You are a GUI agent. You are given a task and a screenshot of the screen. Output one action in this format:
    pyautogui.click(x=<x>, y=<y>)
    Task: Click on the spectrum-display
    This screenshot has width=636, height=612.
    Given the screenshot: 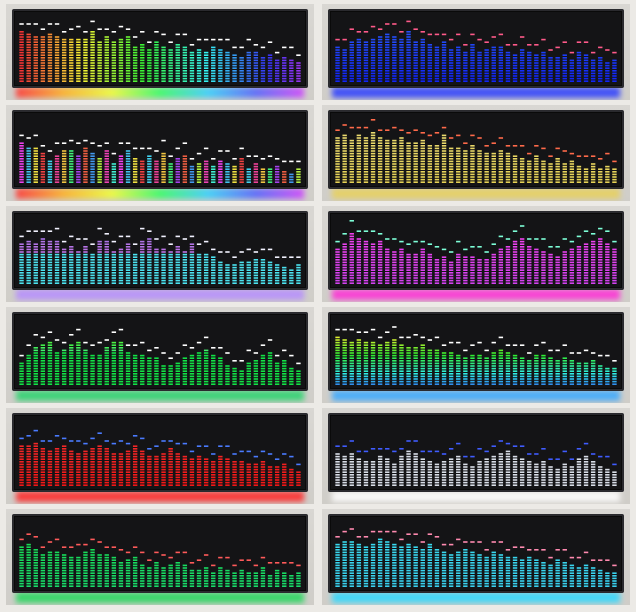 What is the action you would take?
    pyautogui.click(x=476, y=252)
    